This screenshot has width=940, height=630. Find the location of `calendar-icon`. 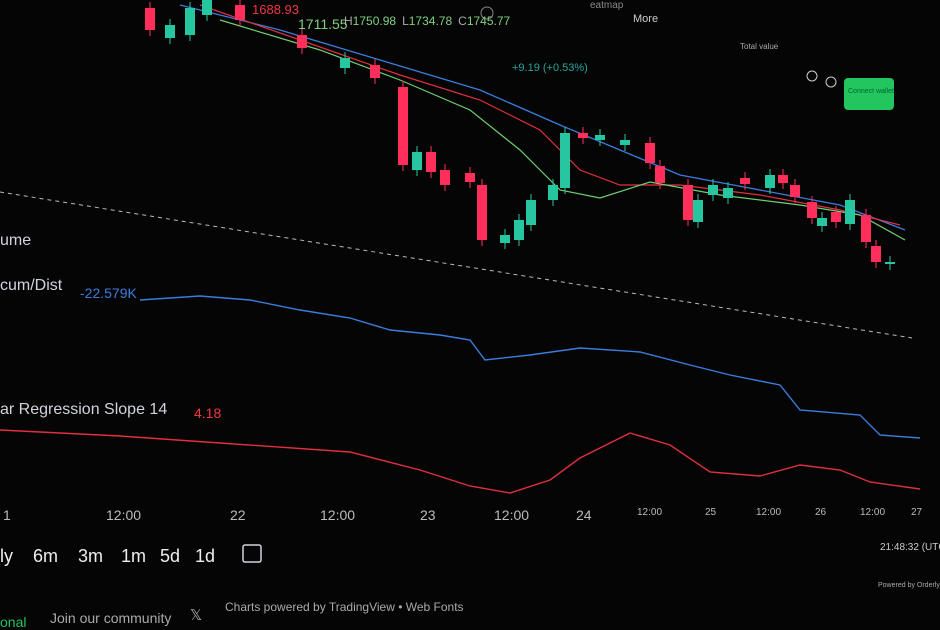

calendar-icon is located at coordinates (252, 553).